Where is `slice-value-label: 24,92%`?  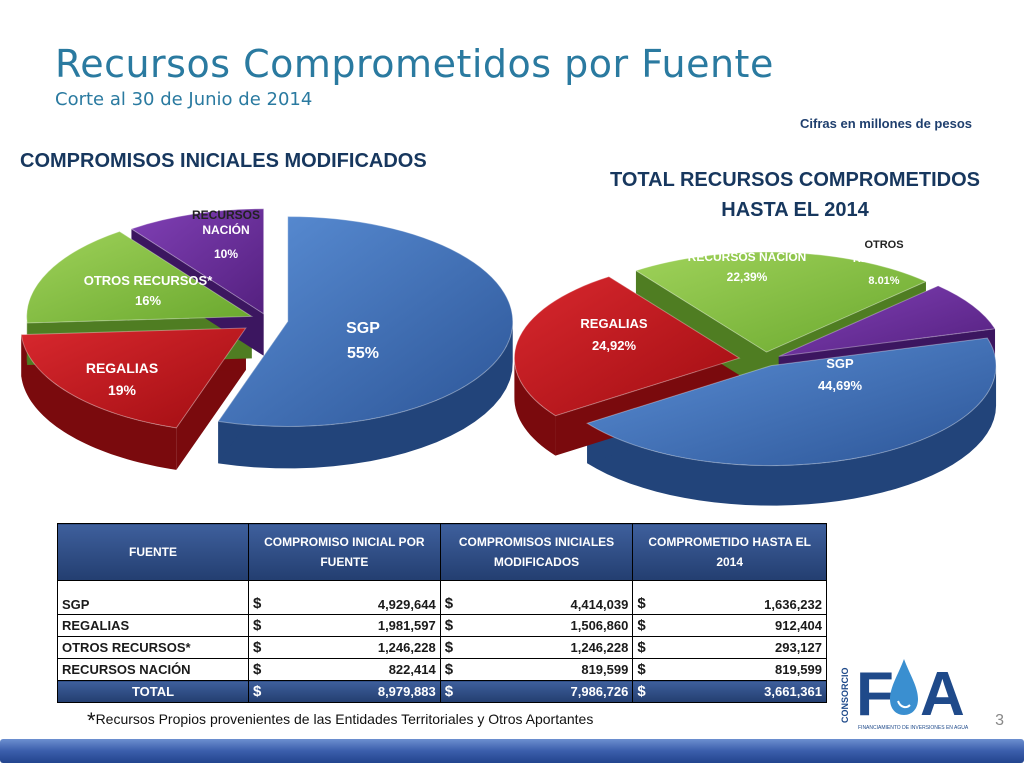 slice-value-label: 24,92% is located at coordinates (614, 345).